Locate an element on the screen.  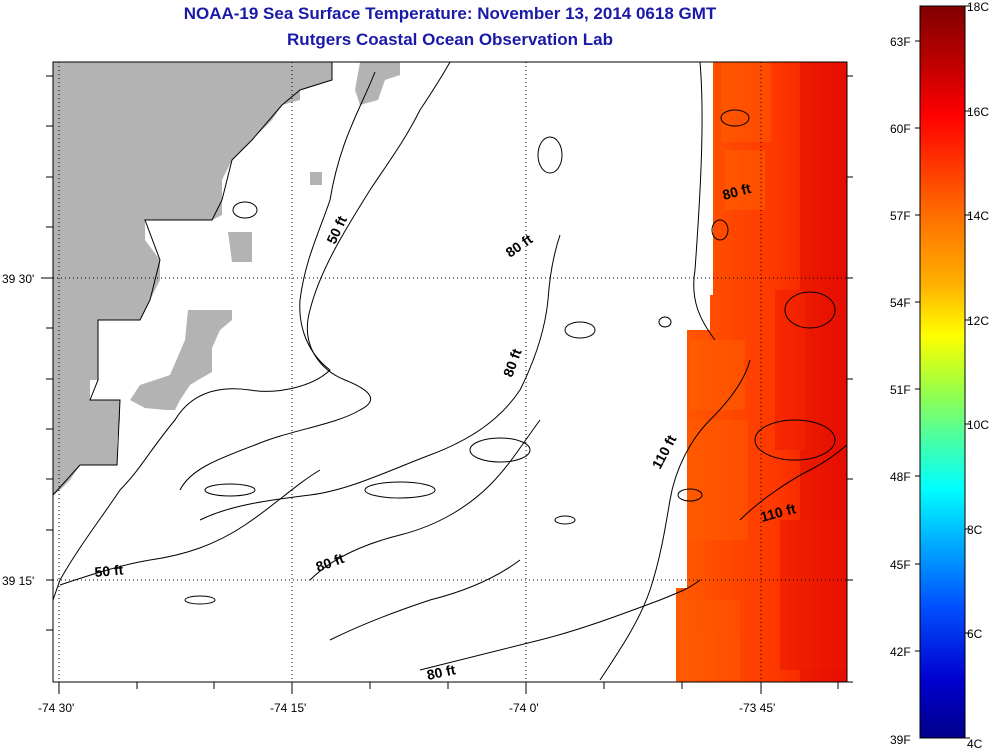
colorbar-label-c: 4C is located at coordinates (975, 744).